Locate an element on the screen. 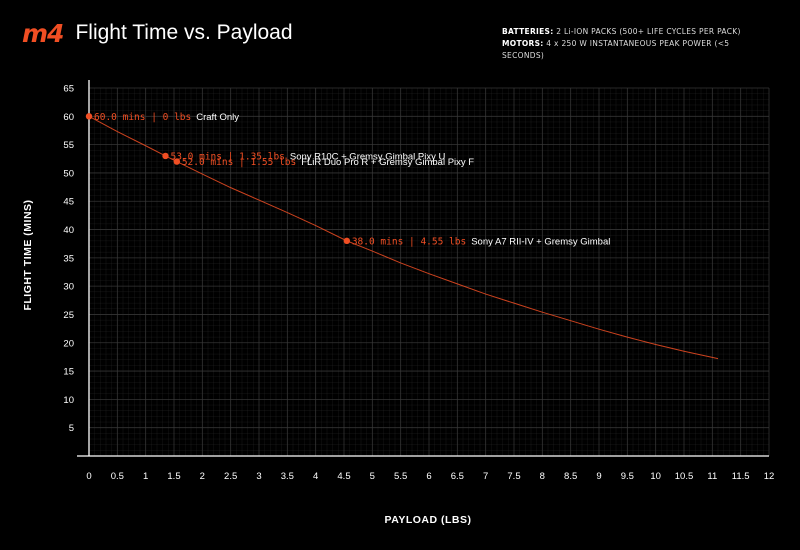 The image size is (800, 550). x-tick-label: 1 is located at coordinates (145, 476).